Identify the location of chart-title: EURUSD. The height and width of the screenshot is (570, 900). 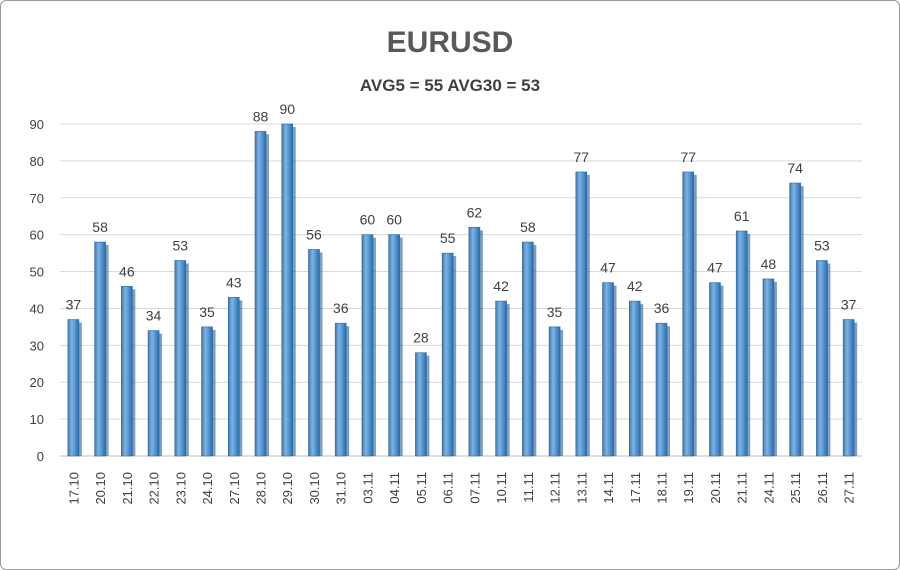
(450, 42).